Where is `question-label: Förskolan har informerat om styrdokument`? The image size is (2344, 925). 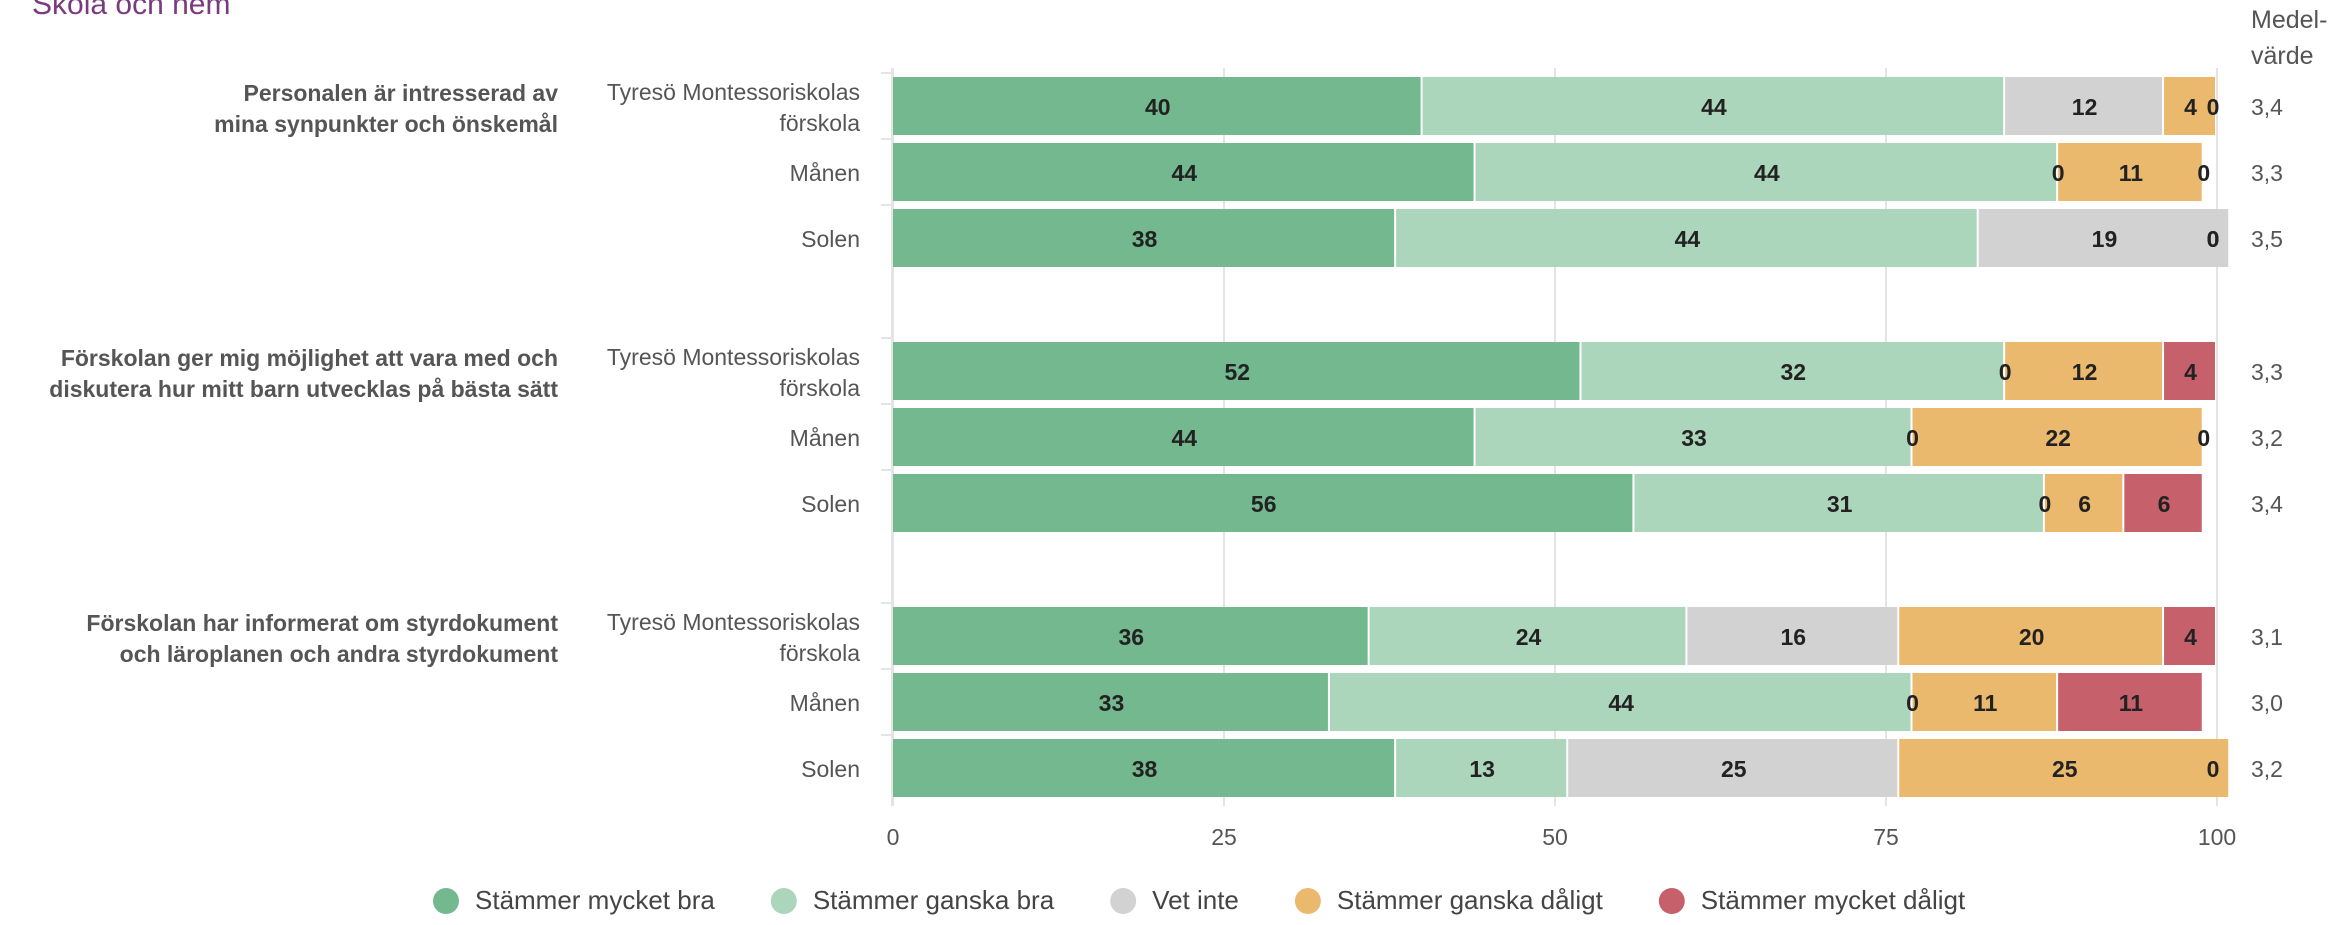 question-label: Förskolan har informerat om styrdokument is located at coordinates (322, 623).